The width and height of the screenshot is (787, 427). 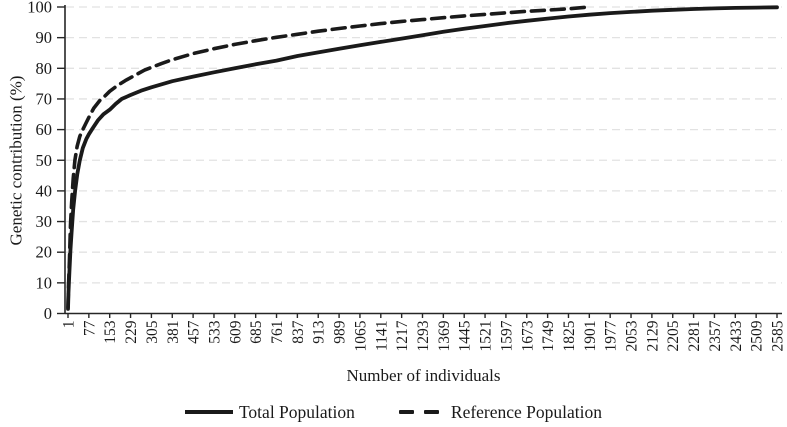 I want to click on y-tick-label-10: 10, so click(x=44, y=282).